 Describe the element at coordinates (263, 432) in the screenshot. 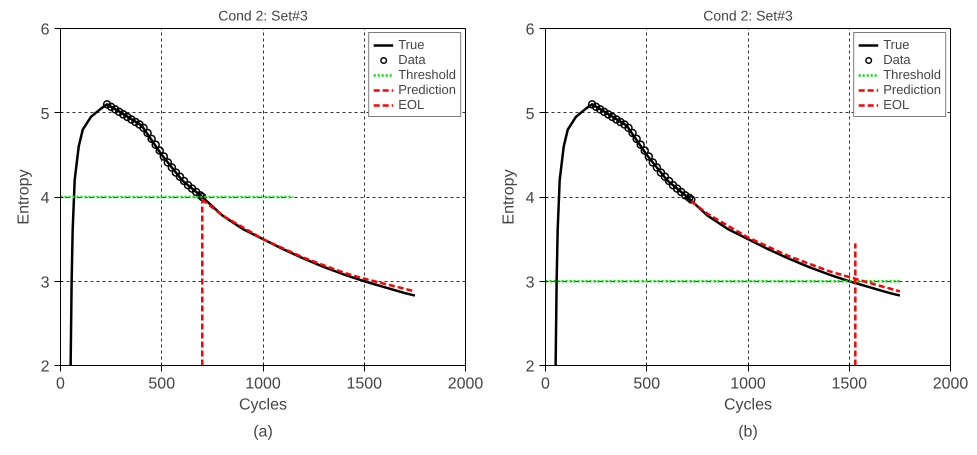

I see `text: (a)` at that location.